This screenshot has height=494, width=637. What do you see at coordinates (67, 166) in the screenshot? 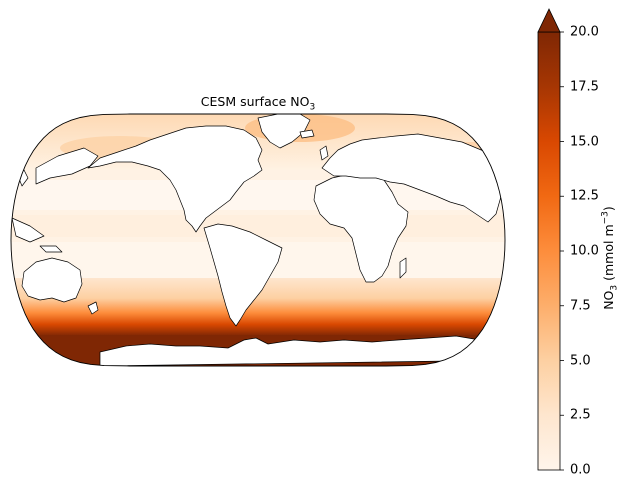
I see `land-alaska` at bounding box center [67, 166].